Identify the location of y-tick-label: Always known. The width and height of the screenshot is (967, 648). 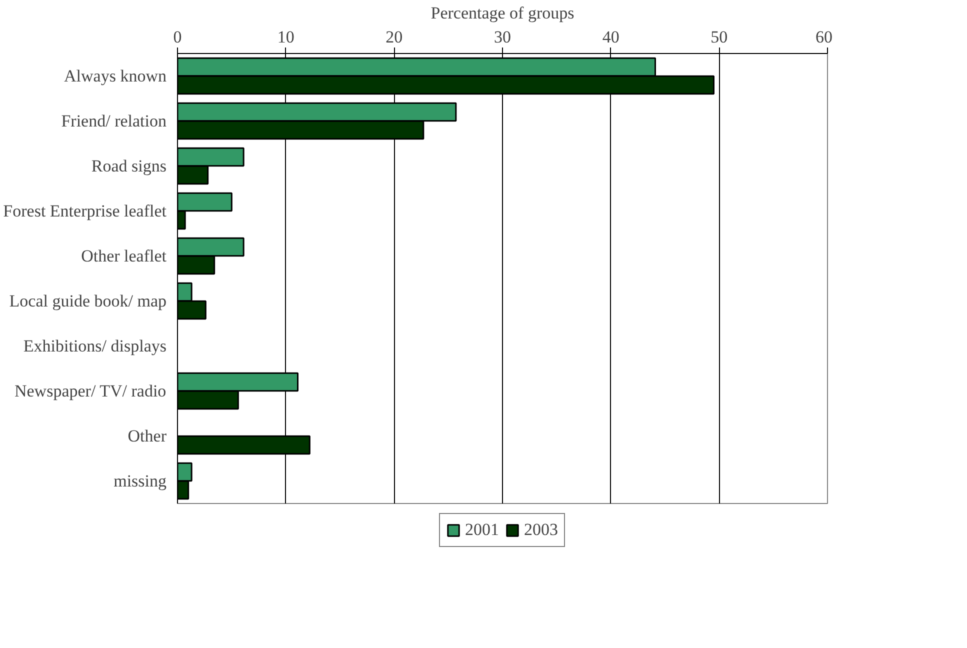
(115, 76).